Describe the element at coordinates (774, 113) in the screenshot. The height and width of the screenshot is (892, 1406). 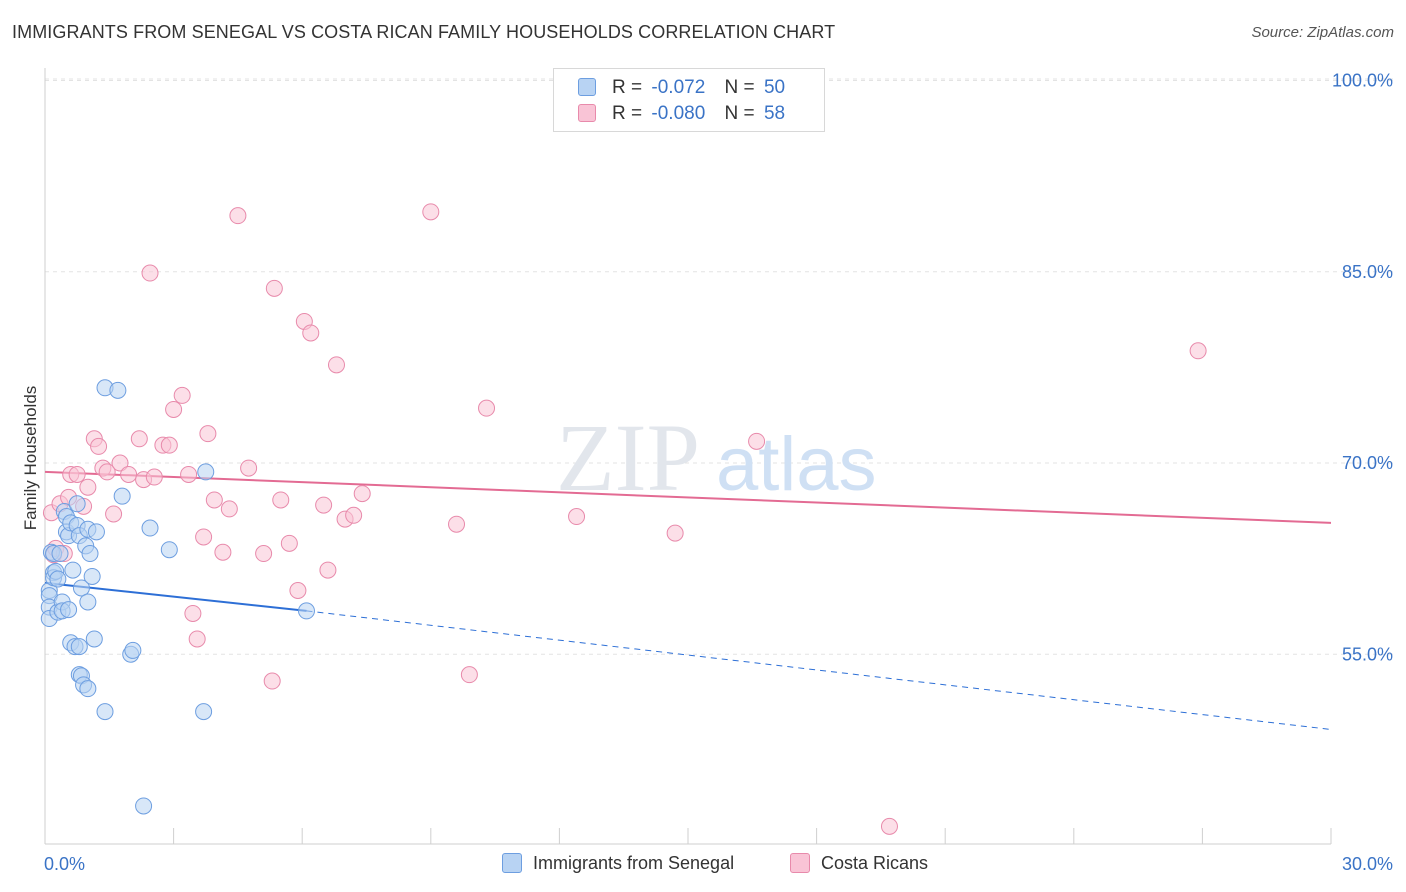
I see `legend-n-value: 58` at that location.